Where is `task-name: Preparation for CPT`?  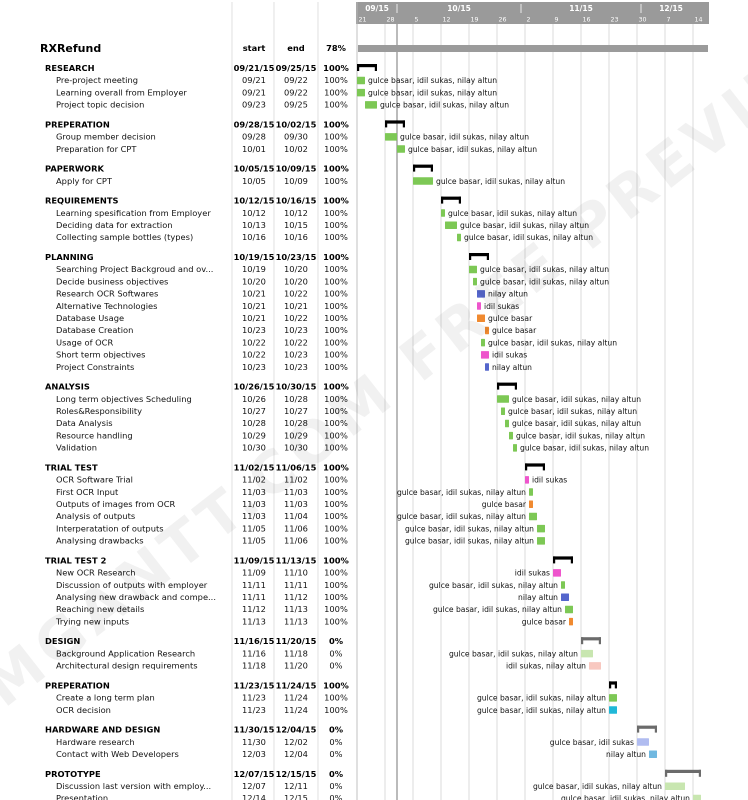
task-name: Preparation for CPT is located at coordinates (96, 149).